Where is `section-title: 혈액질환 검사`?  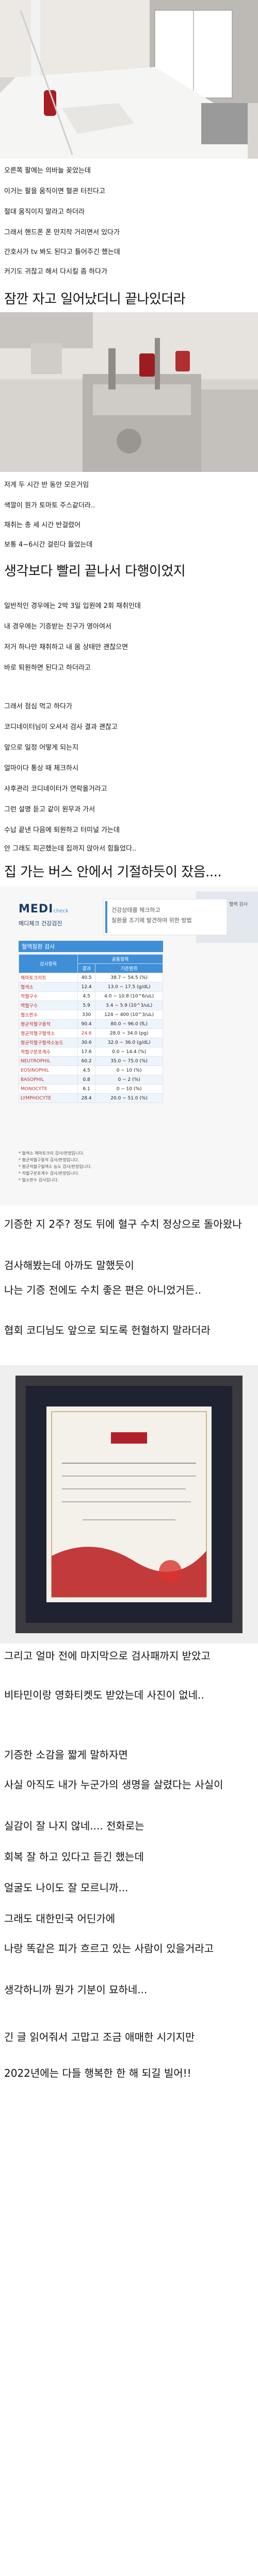 section-title: 혈액질환 검사 is located at coordinates (91, 946).